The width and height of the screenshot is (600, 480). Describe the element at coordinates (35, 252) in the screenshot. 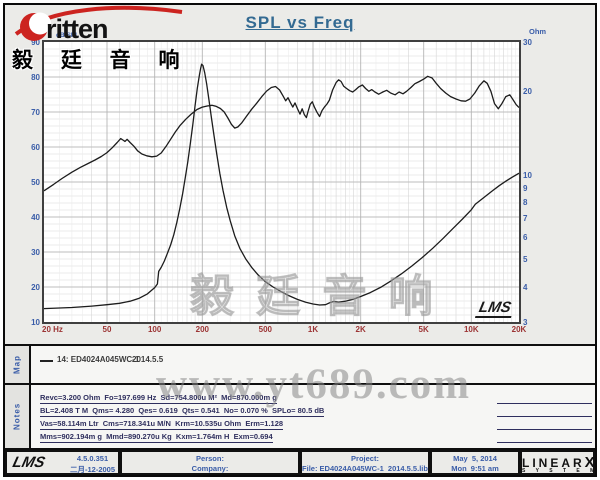

I see `y-axis-label-left: 30` at that location.